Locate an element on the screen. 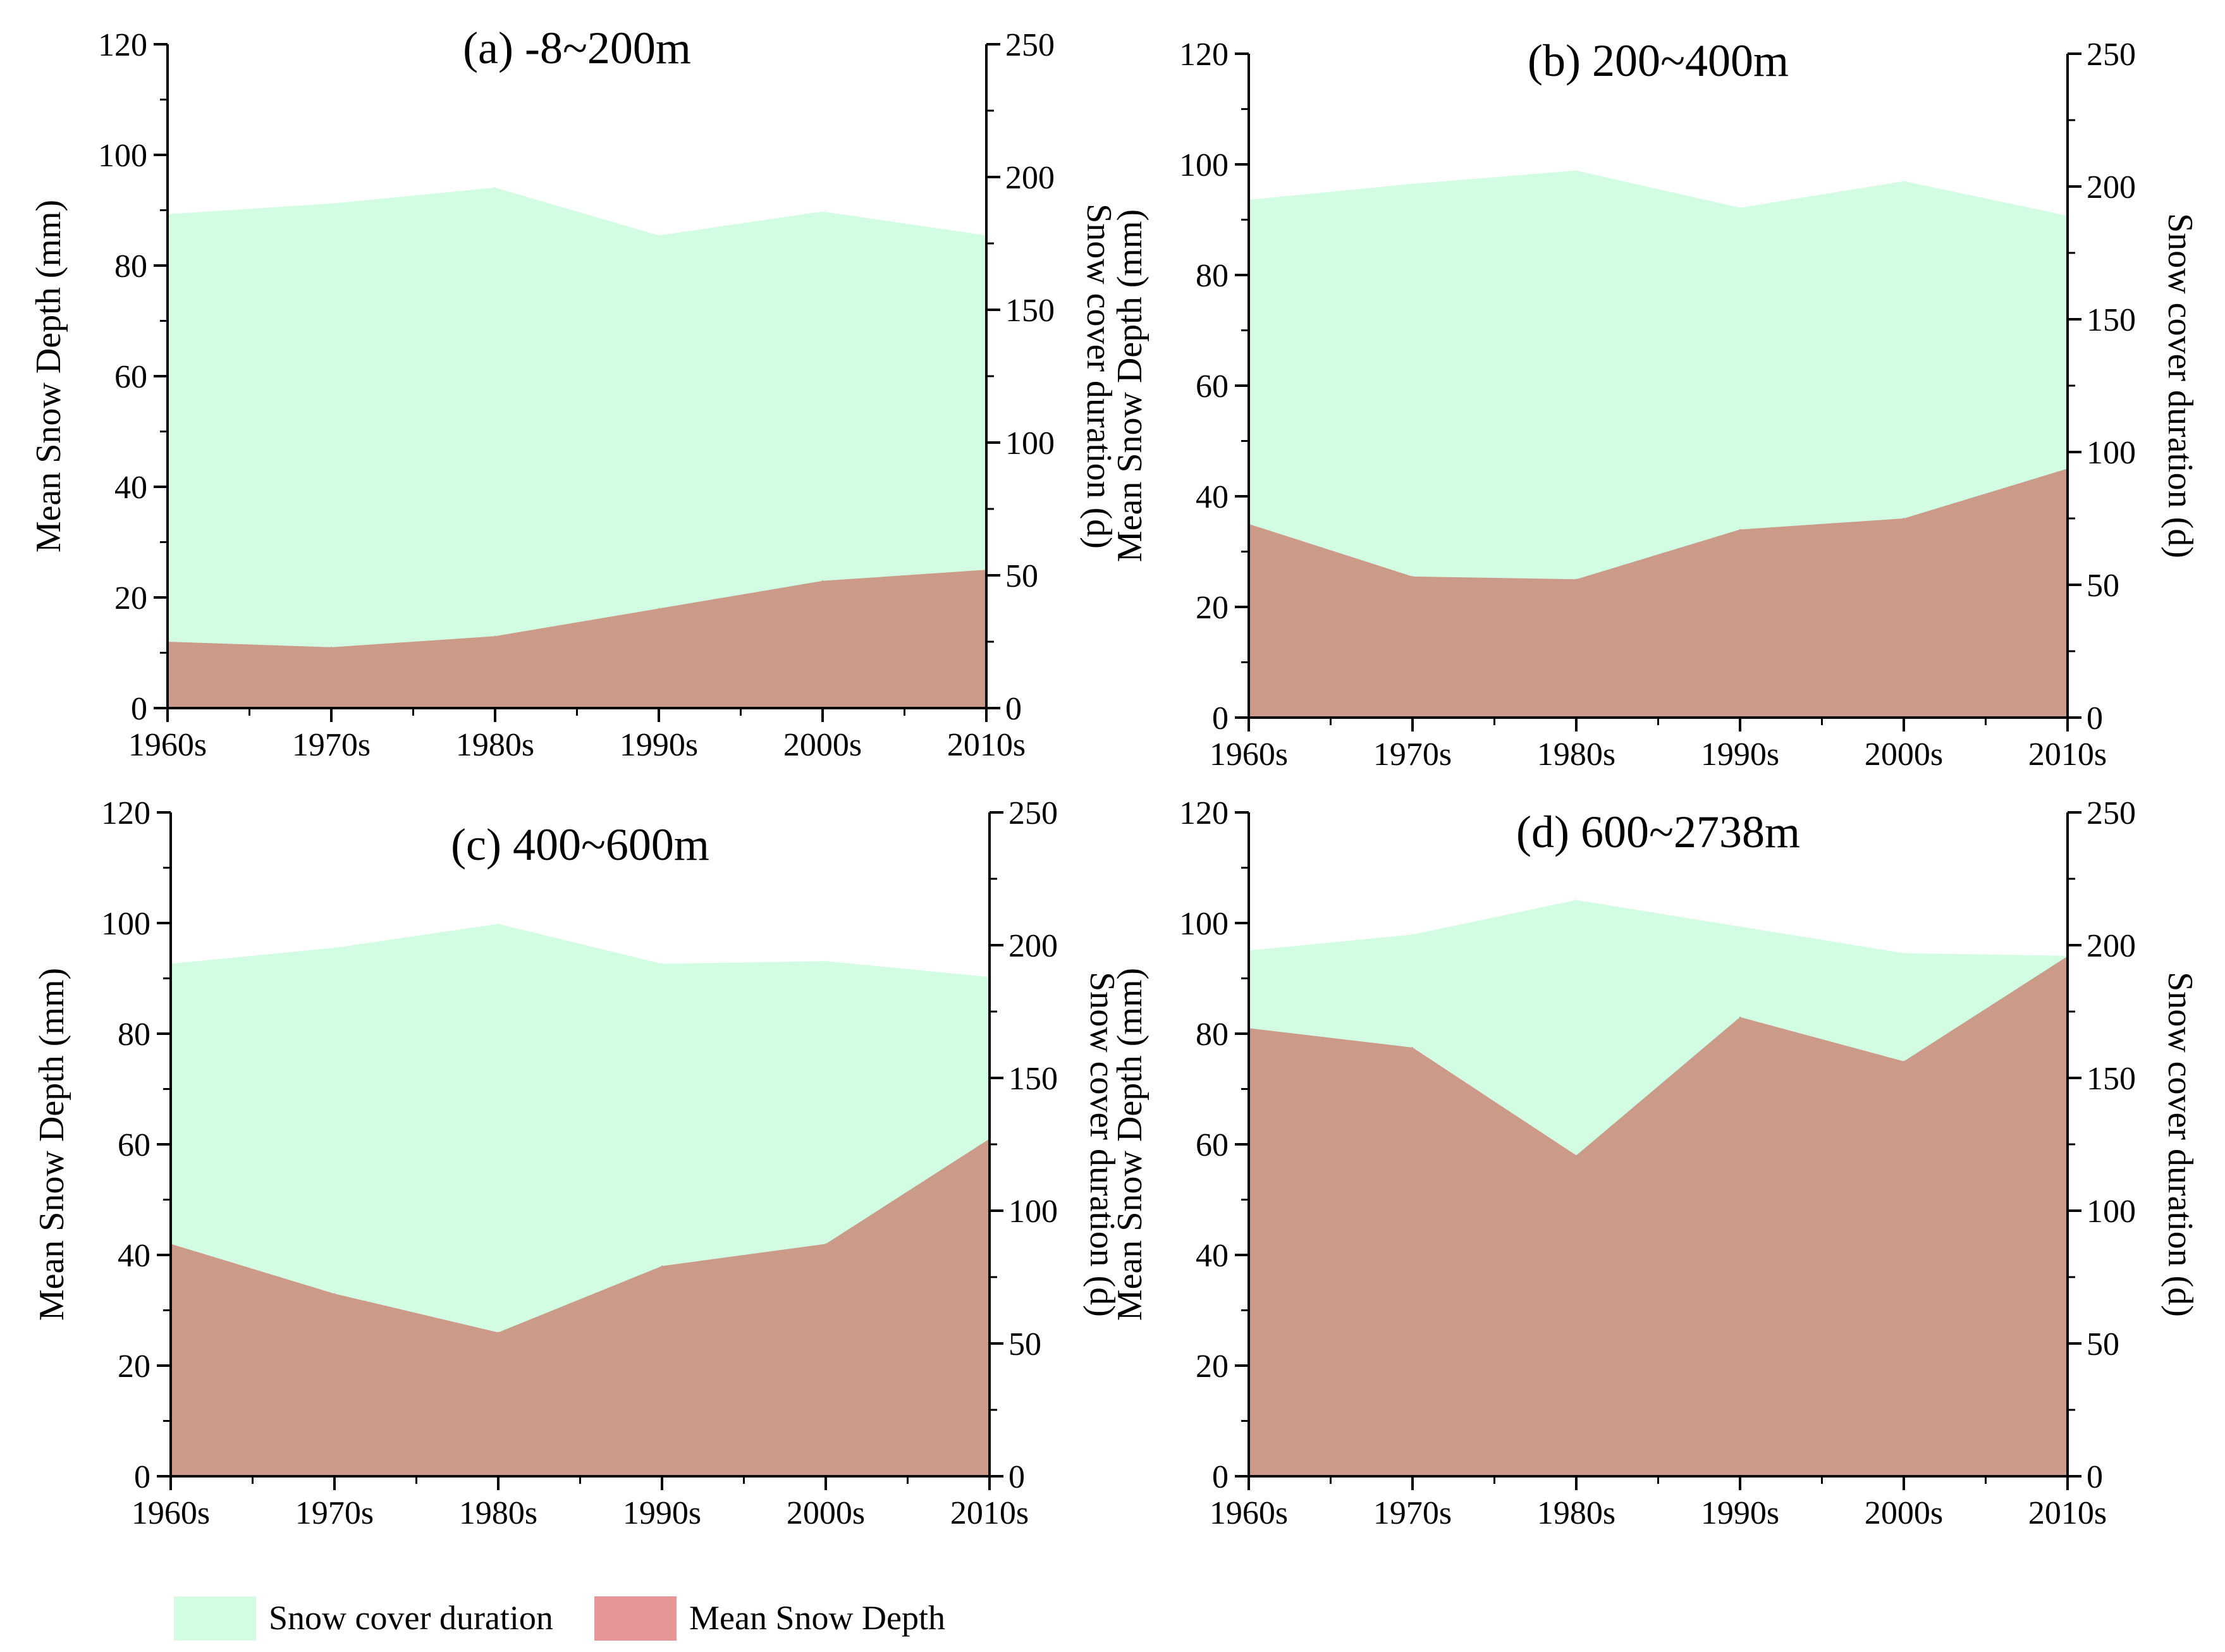 The width and height of the screenshot is (2225, 1652). panel-title: (c) 400~600m is located at coordinates (580, 844).